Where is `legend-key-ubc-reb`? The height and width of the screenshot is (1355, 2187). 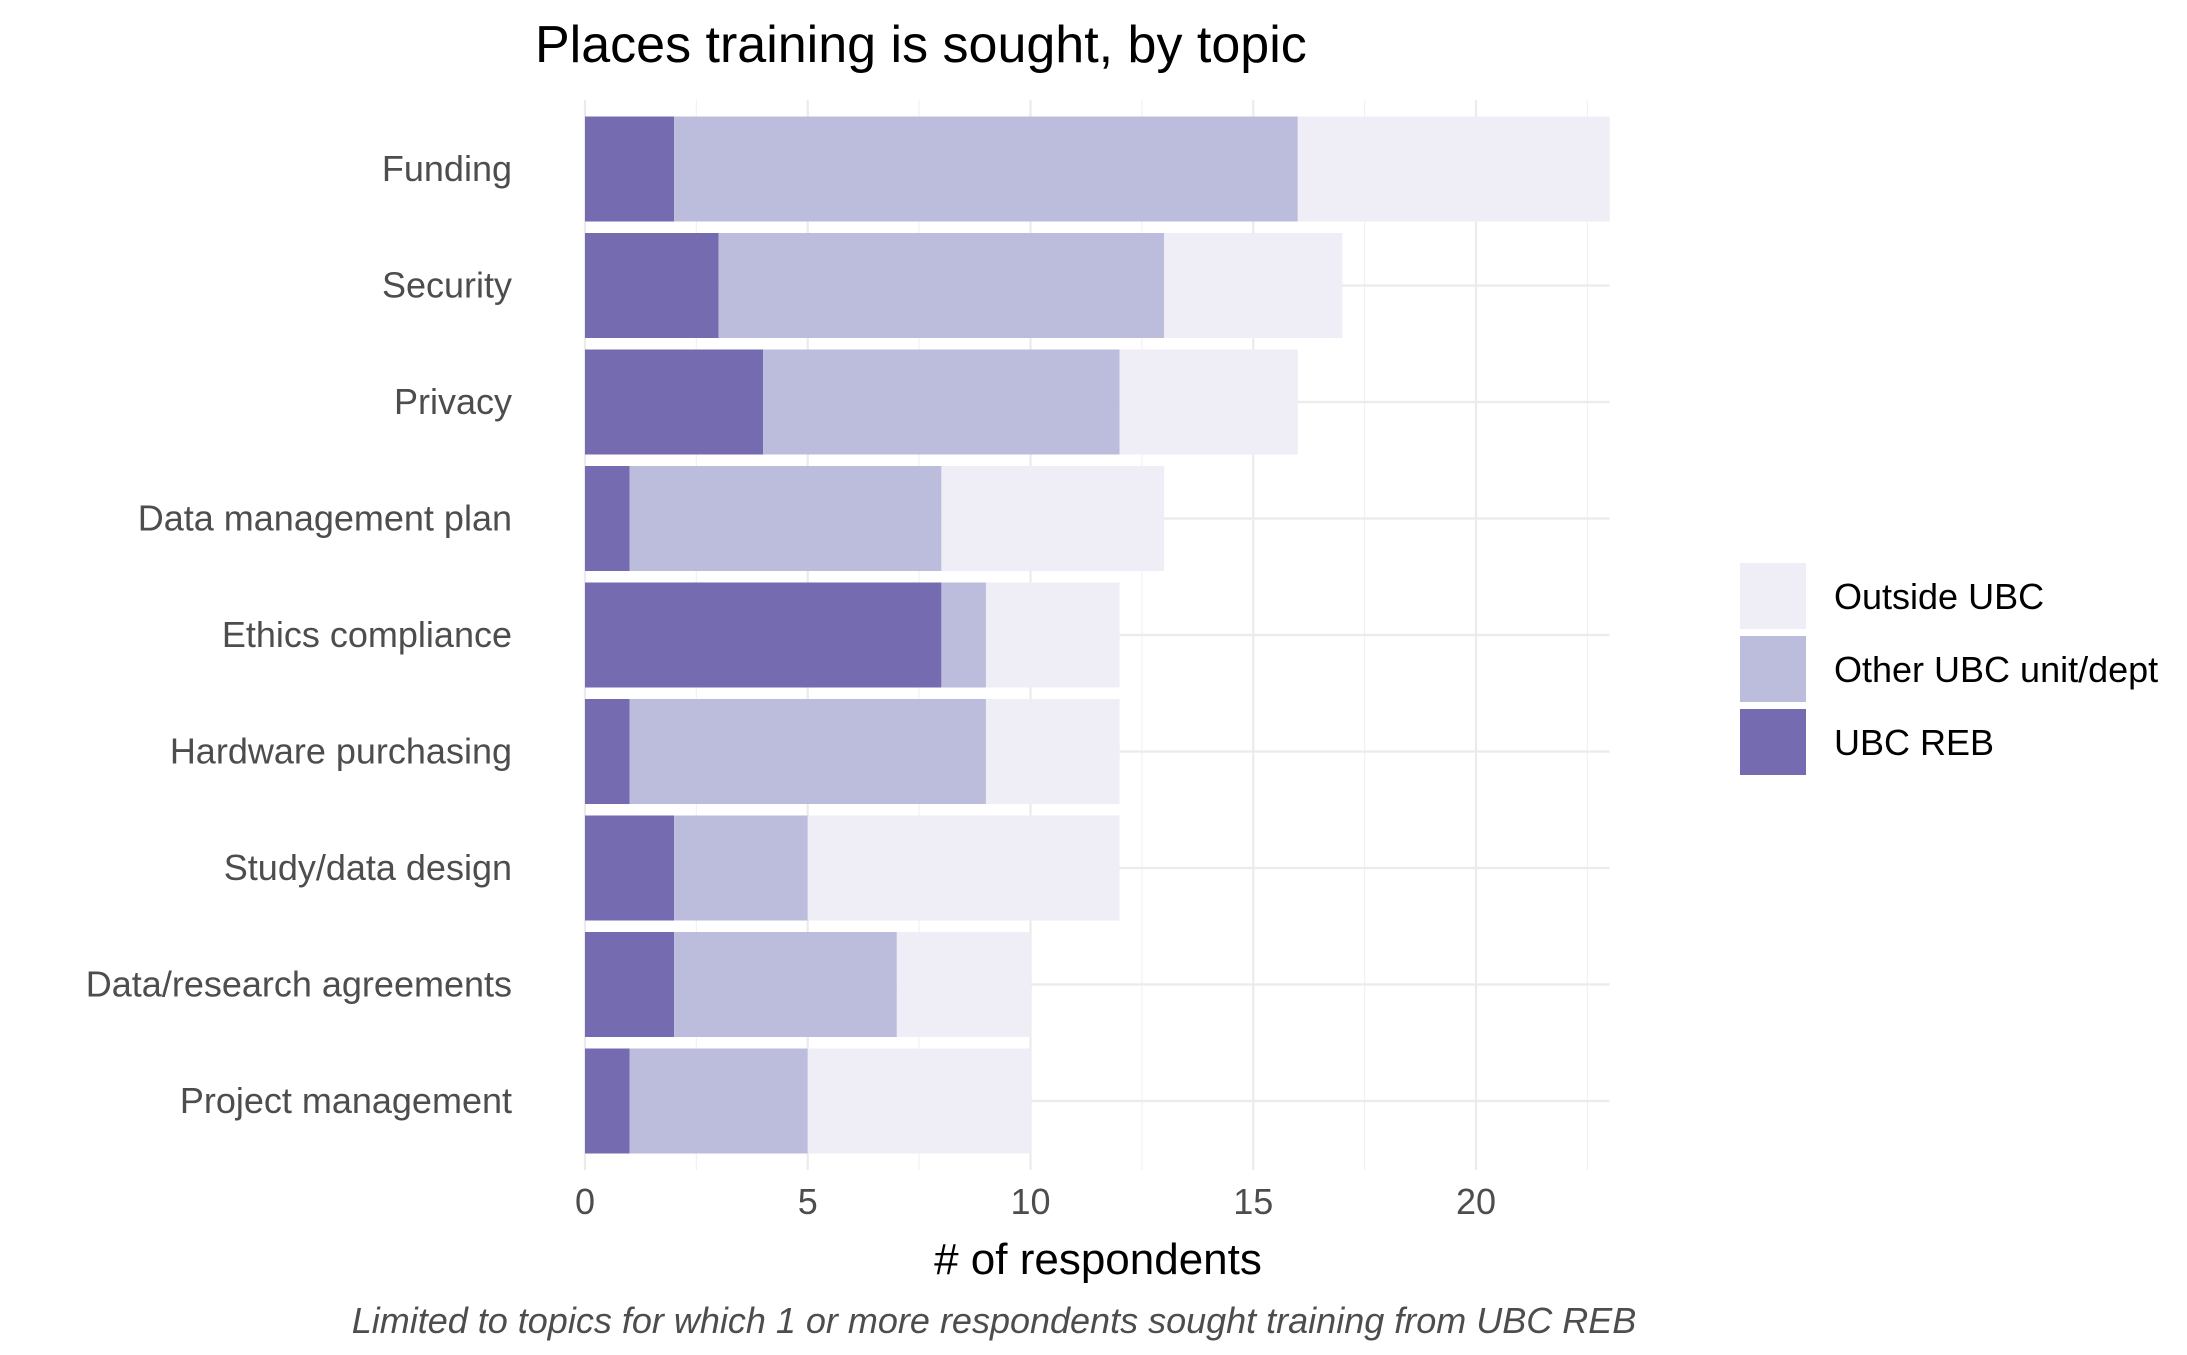
legend-key-ubc-reb is located at coordinates (1773, 742).